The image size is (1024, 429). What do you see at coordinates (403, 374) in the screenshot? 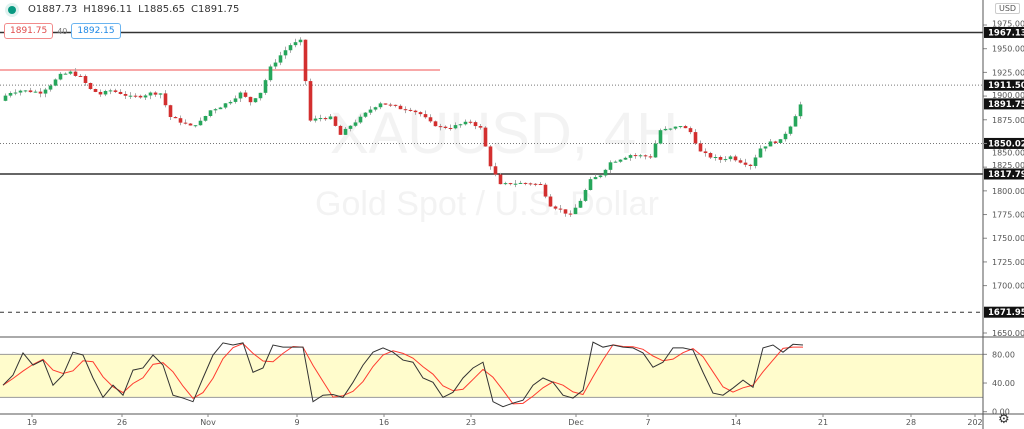
I see `stochastic-k-line` at bounding box center [403, 374].